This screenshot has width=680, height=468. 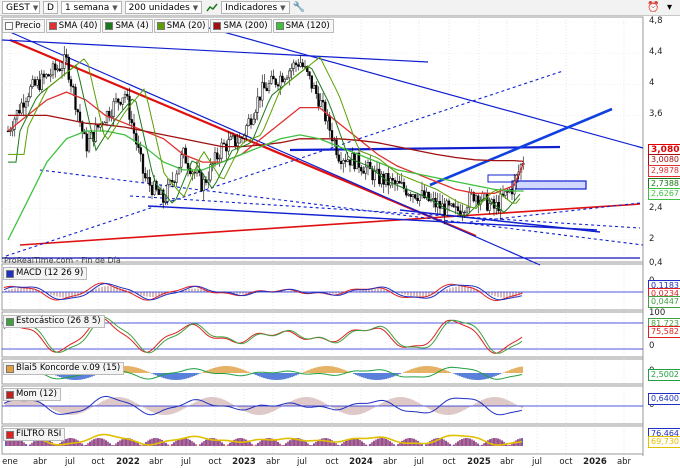 I want to click on panel-tick-label: 100, so click(x=657, y=313).